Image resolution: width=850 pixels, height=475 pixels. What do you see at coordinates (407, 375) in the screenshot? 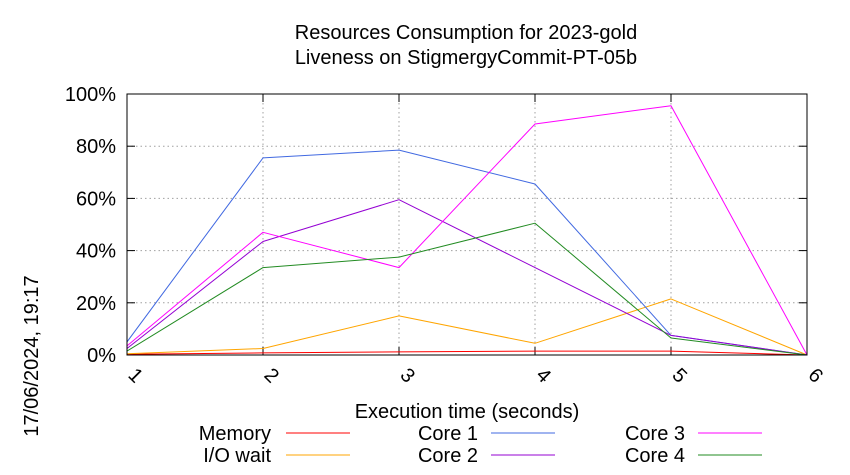
I see `x-tick-label: 3` at bounding box center [407, 375].